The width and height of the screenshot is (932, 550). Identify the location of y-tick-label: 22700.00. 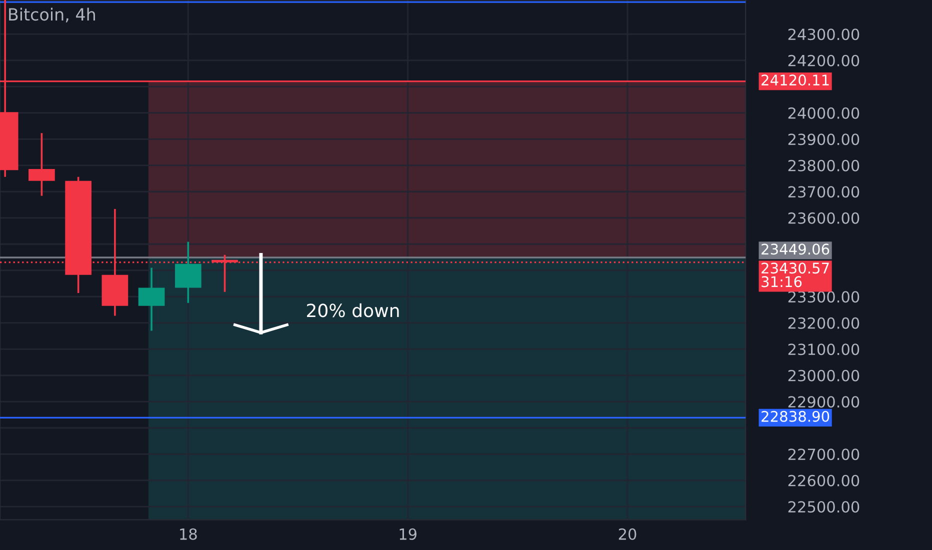
(824, 454).